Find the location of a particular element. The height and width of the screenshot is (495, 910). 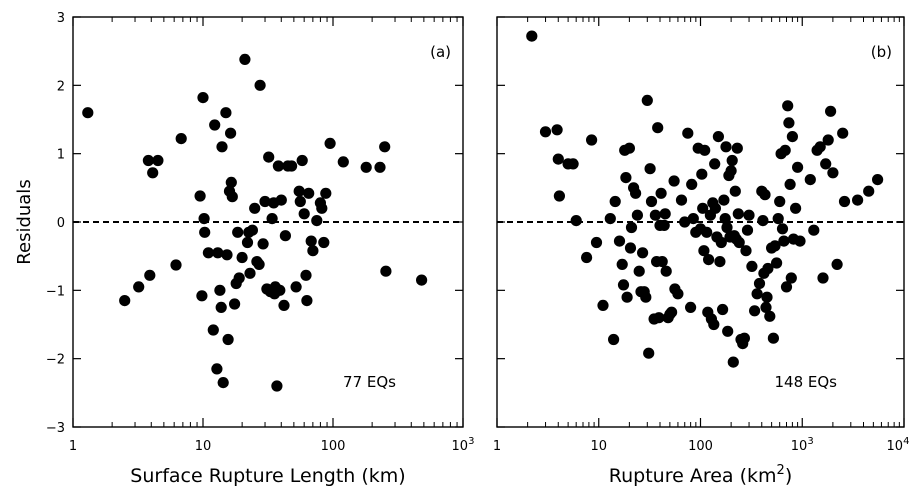

y-tick-label: 1 is located at coordinates (61, 155).